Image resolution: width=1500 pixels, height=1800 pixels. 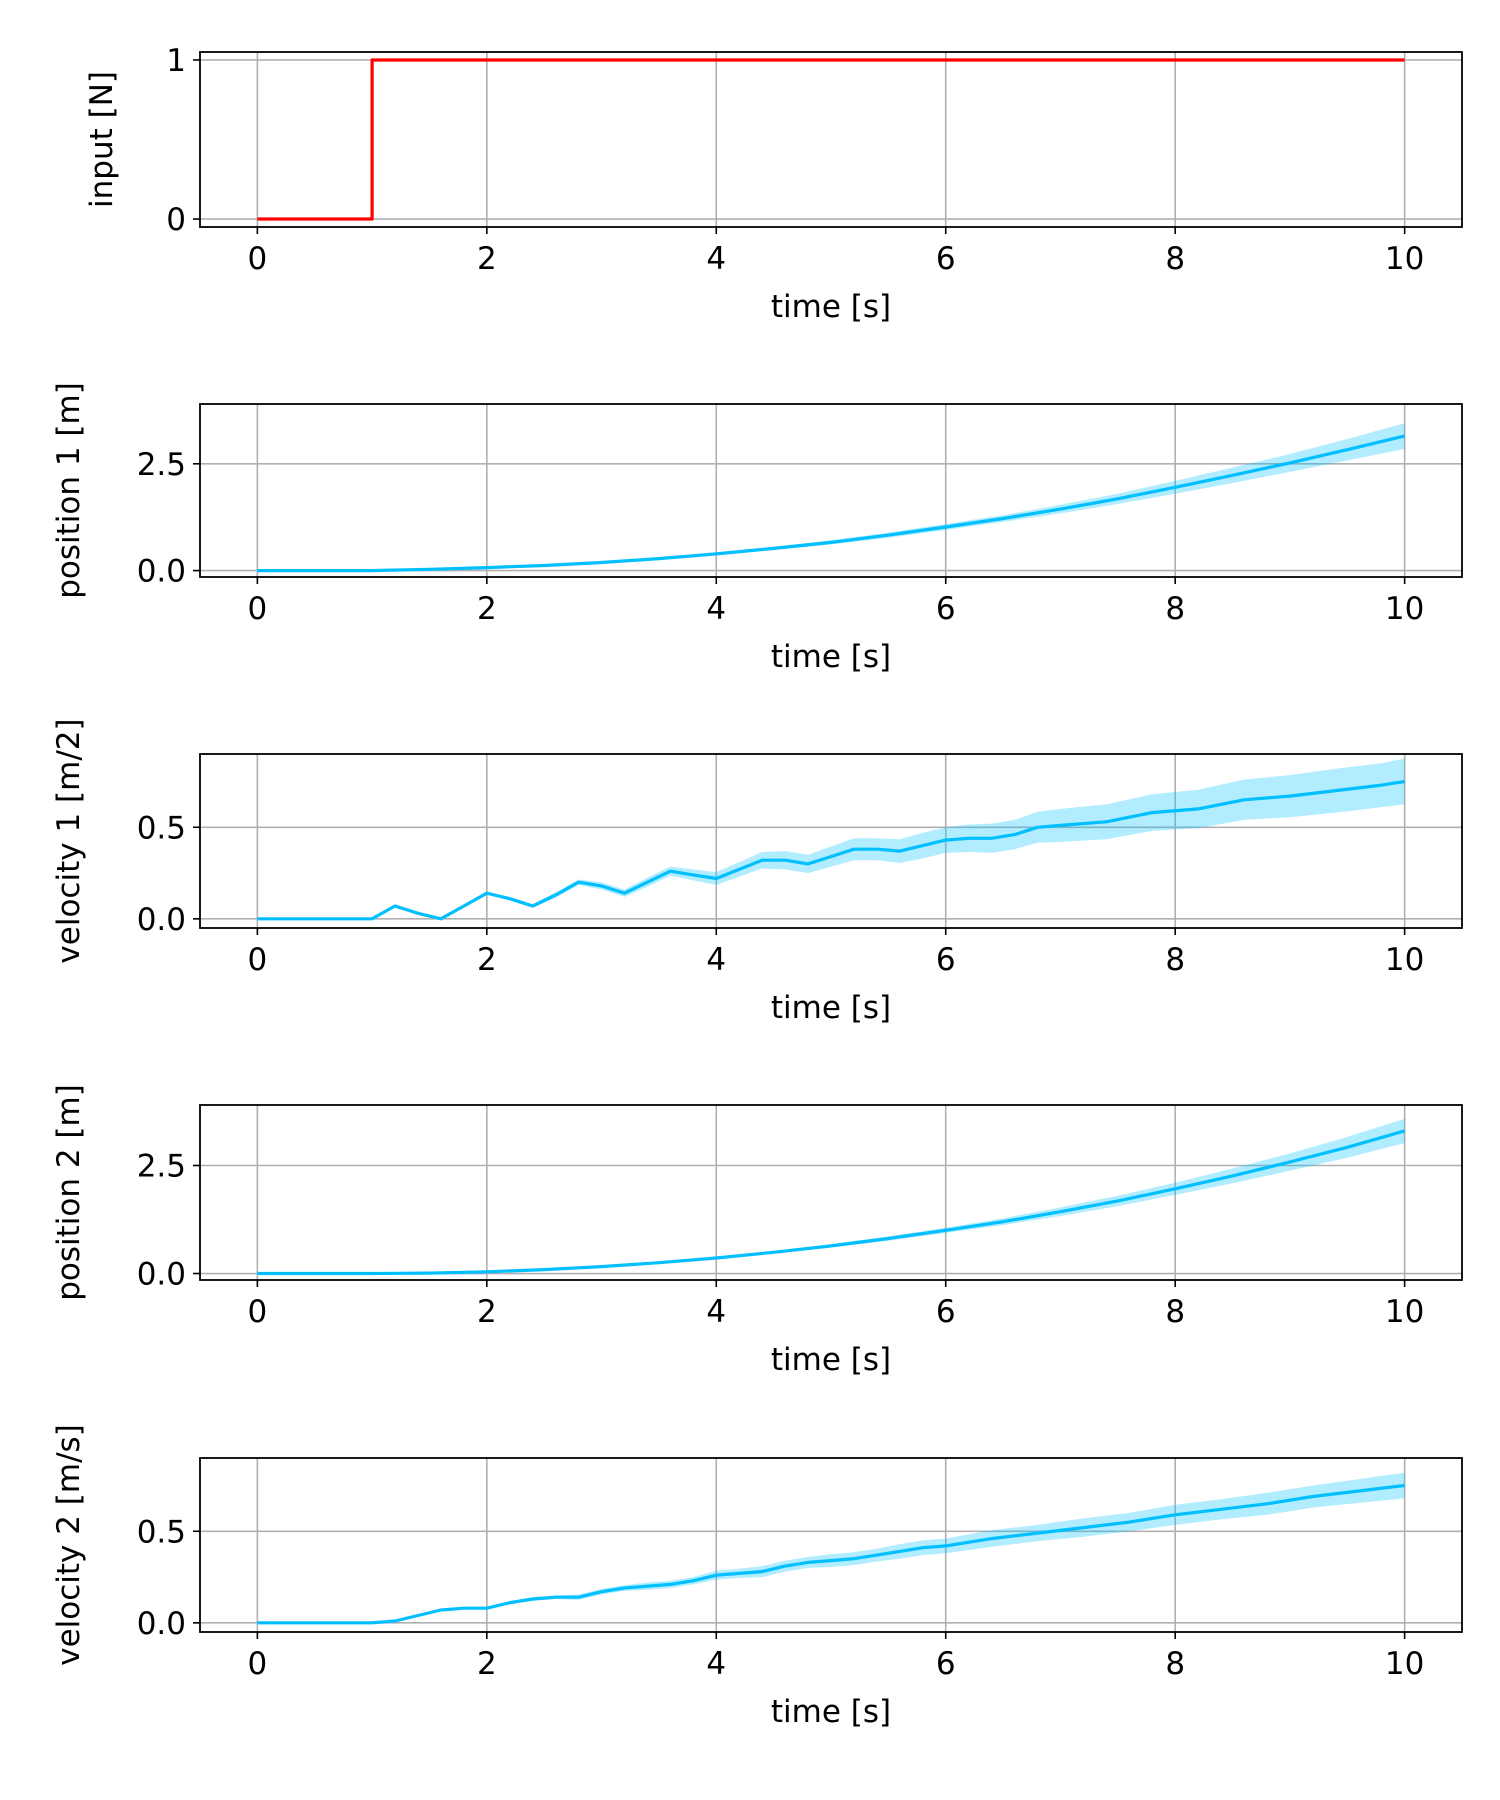 I want to click on y-axis-label: velocity 2 [m/s], so click(x=69, y=1545).